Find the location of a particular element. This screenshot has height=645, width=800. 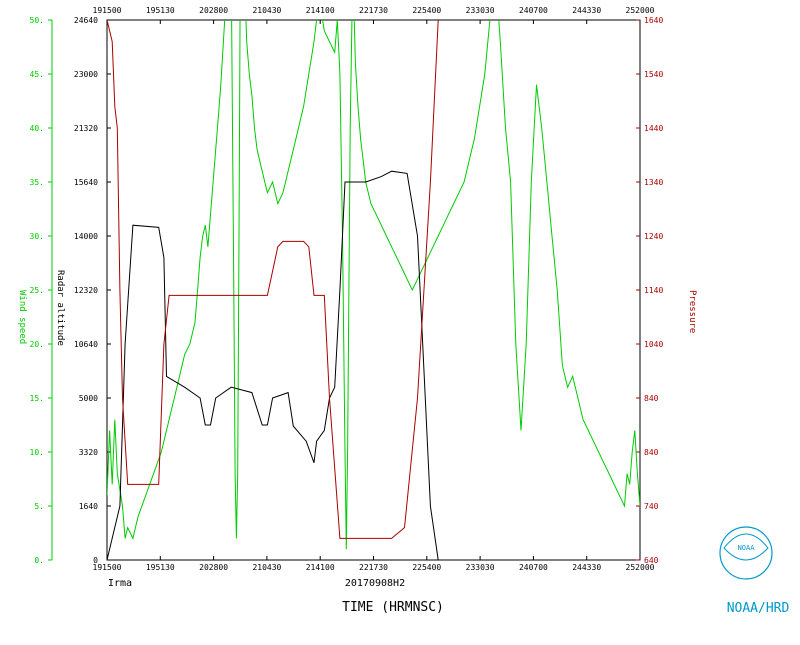

x-tick-label-bottom: 195130 is located at coordinates (160, 567).